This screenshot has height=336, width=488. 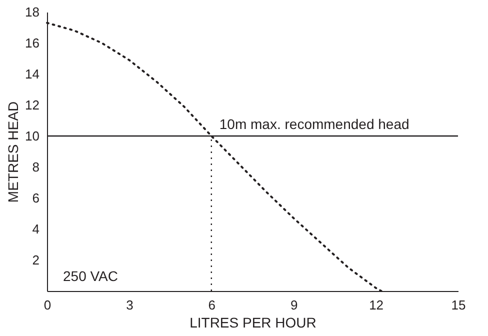 What do you see at coordinates (458, 305) in the screenshot?
I see `x-tick-label: 15` at bounding box center [458, 305].